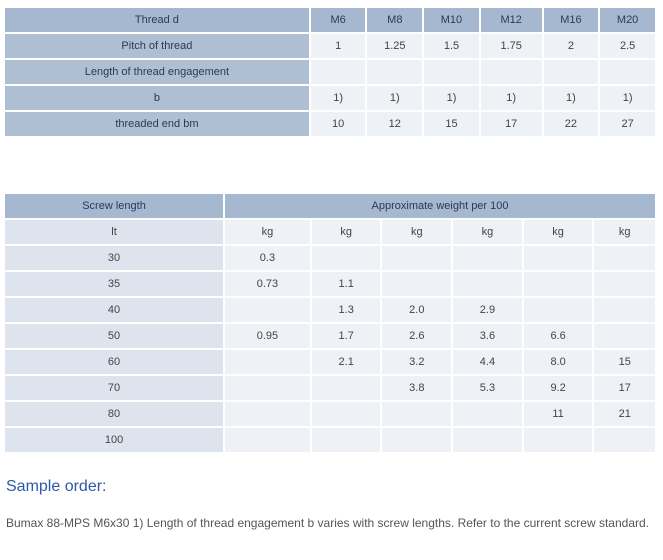 This screenshot has width=663, height=560. I want to click on pitch-row: Pitch of thread 1 1.25 1.5 1.75 2 2.5, so click(330, 46).